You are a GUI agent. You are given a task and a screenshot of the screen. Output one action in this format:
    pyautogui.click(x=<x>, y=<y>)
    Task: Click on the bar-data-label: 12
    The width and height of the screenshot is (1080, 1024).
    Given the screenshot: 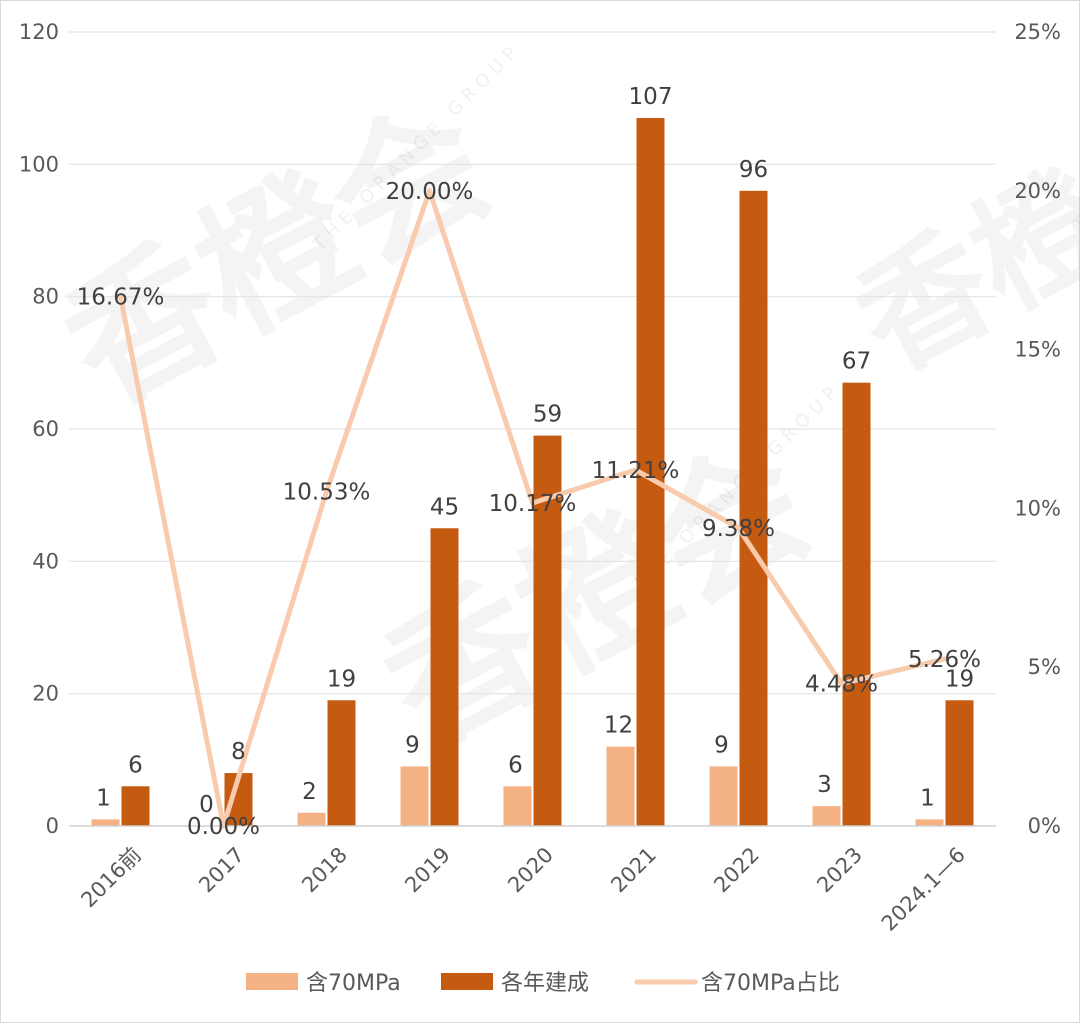 What is the action you would take?
    pyautogui.click(x=618, y=726)
    